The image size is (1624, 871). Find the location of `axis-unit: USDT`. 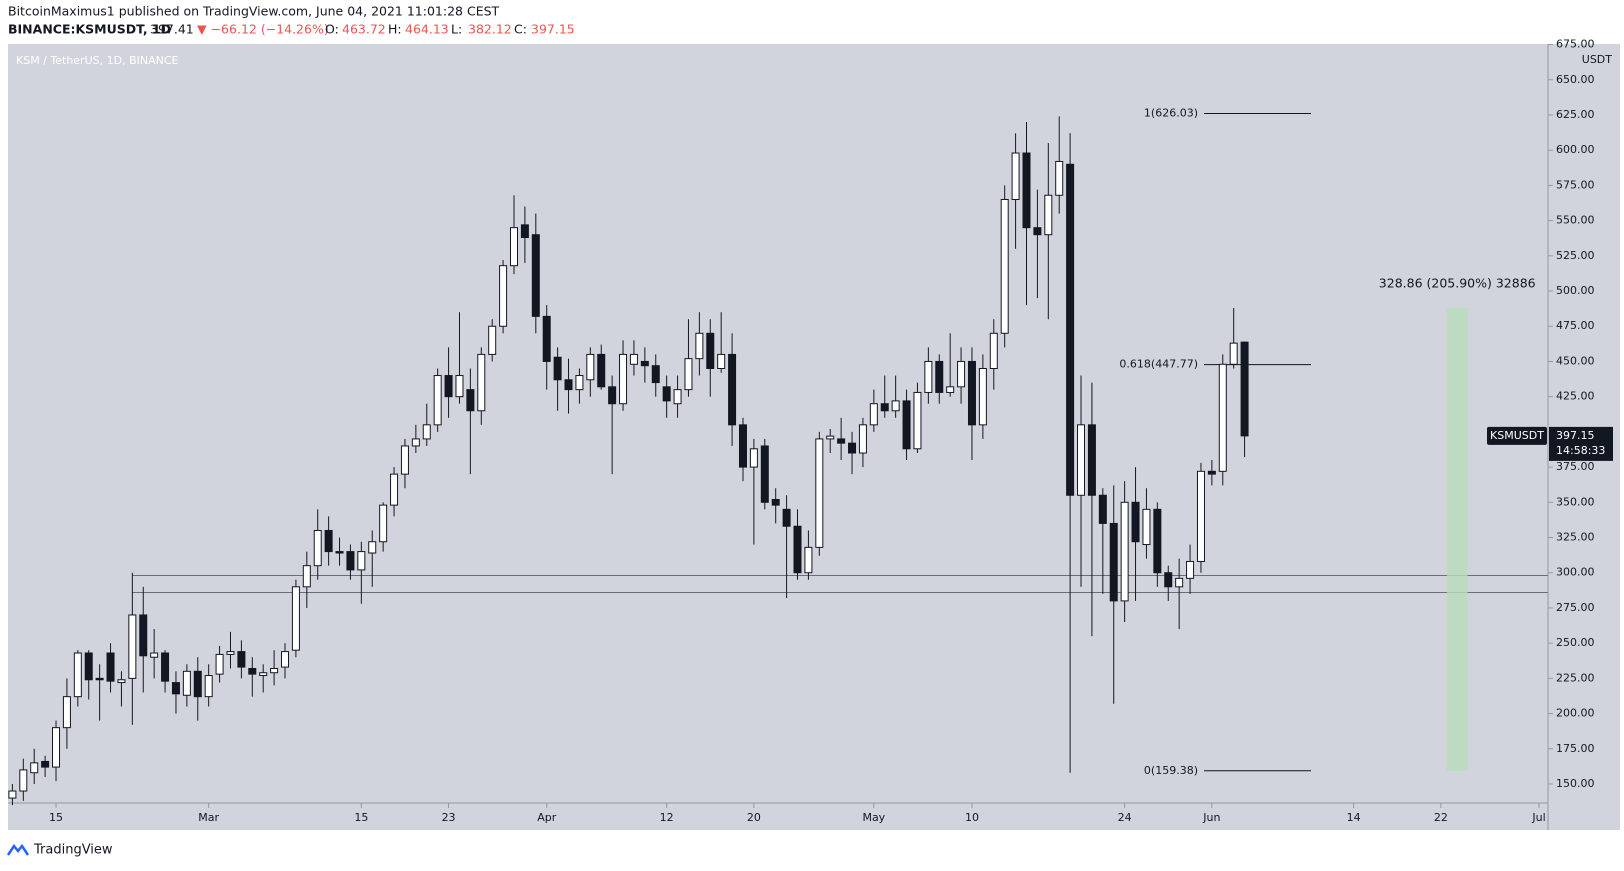

axis-unit: USDT is located at coordinates (1597, 59).